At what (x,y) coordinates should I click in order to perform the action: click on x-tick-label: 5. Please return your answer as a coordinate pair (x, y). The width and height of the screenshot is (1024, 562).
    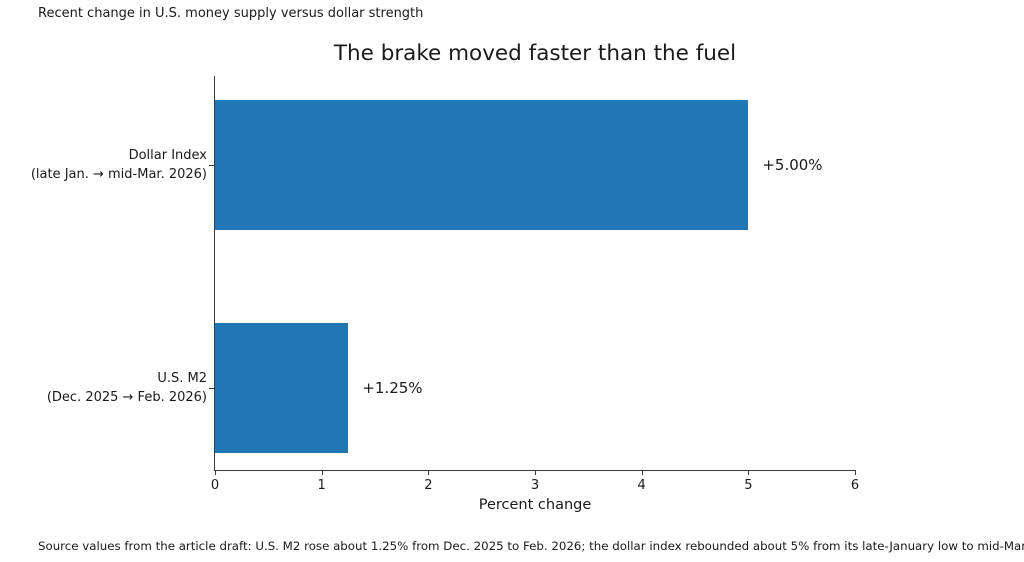
    Looking at the image, I should click on (748, 485).